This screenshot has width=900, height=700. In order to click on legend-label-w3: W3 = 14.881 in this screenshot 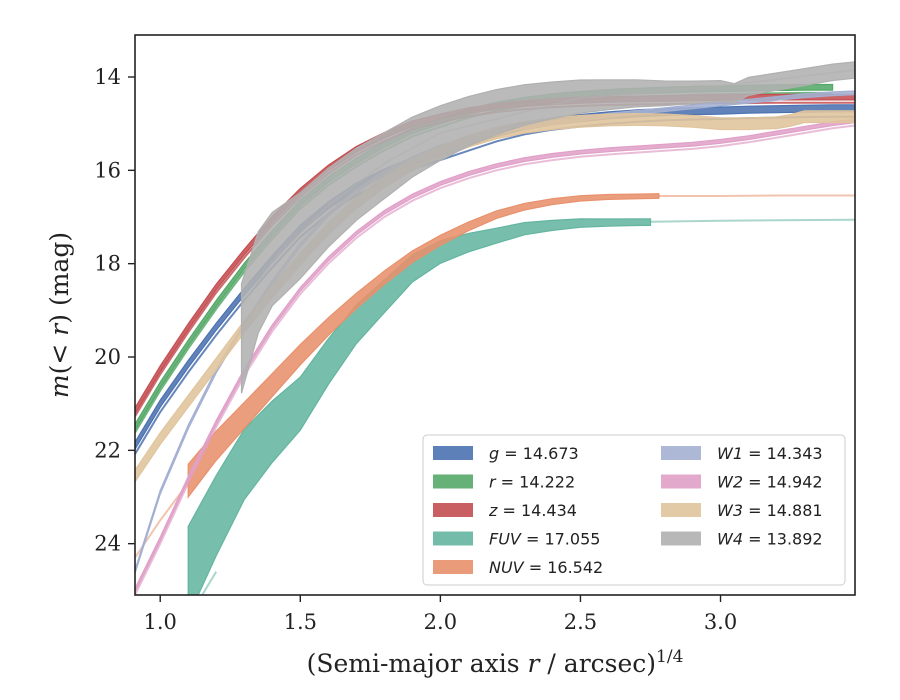, I will do `click(770, 510)`.